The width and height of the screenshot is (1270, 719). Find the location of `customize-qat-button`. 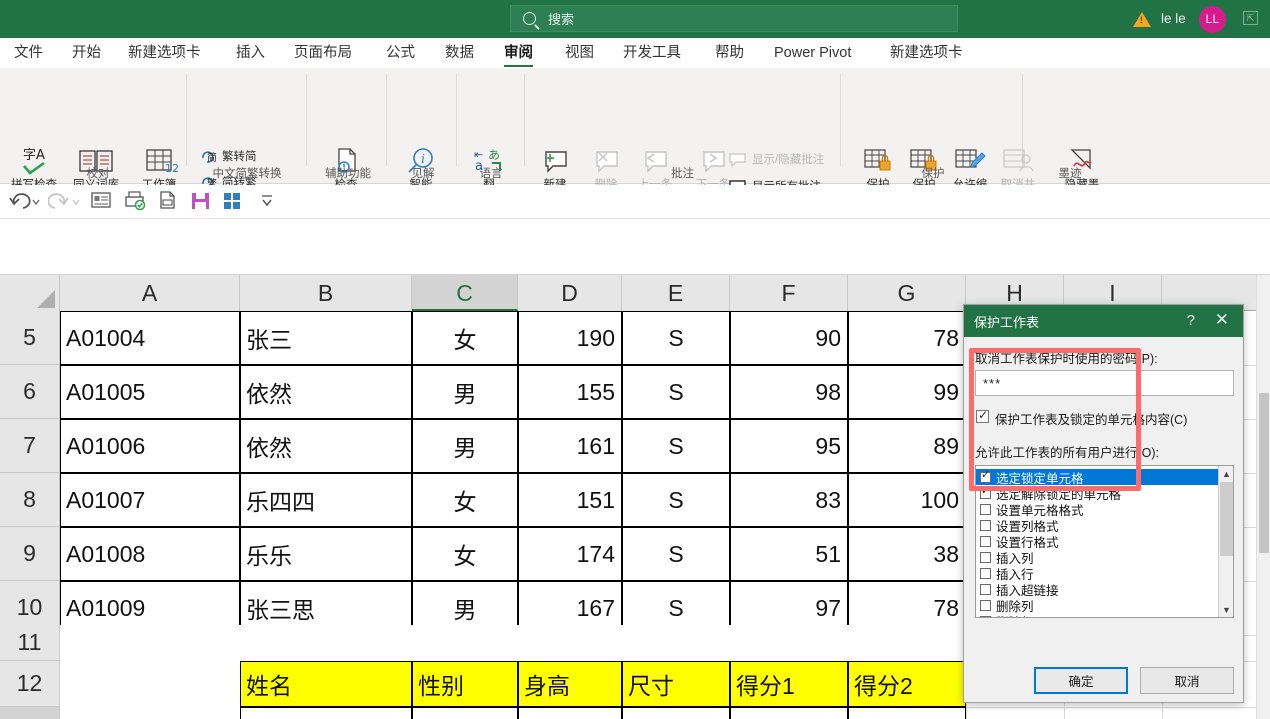

customize-qat-button is located at coordinates (267, 202).